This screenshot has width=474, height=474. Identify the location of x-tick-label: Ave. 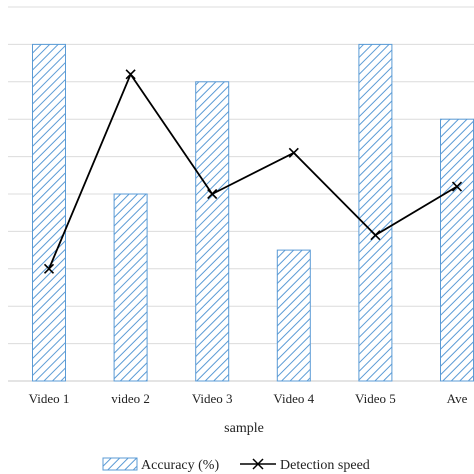
(457, 398).